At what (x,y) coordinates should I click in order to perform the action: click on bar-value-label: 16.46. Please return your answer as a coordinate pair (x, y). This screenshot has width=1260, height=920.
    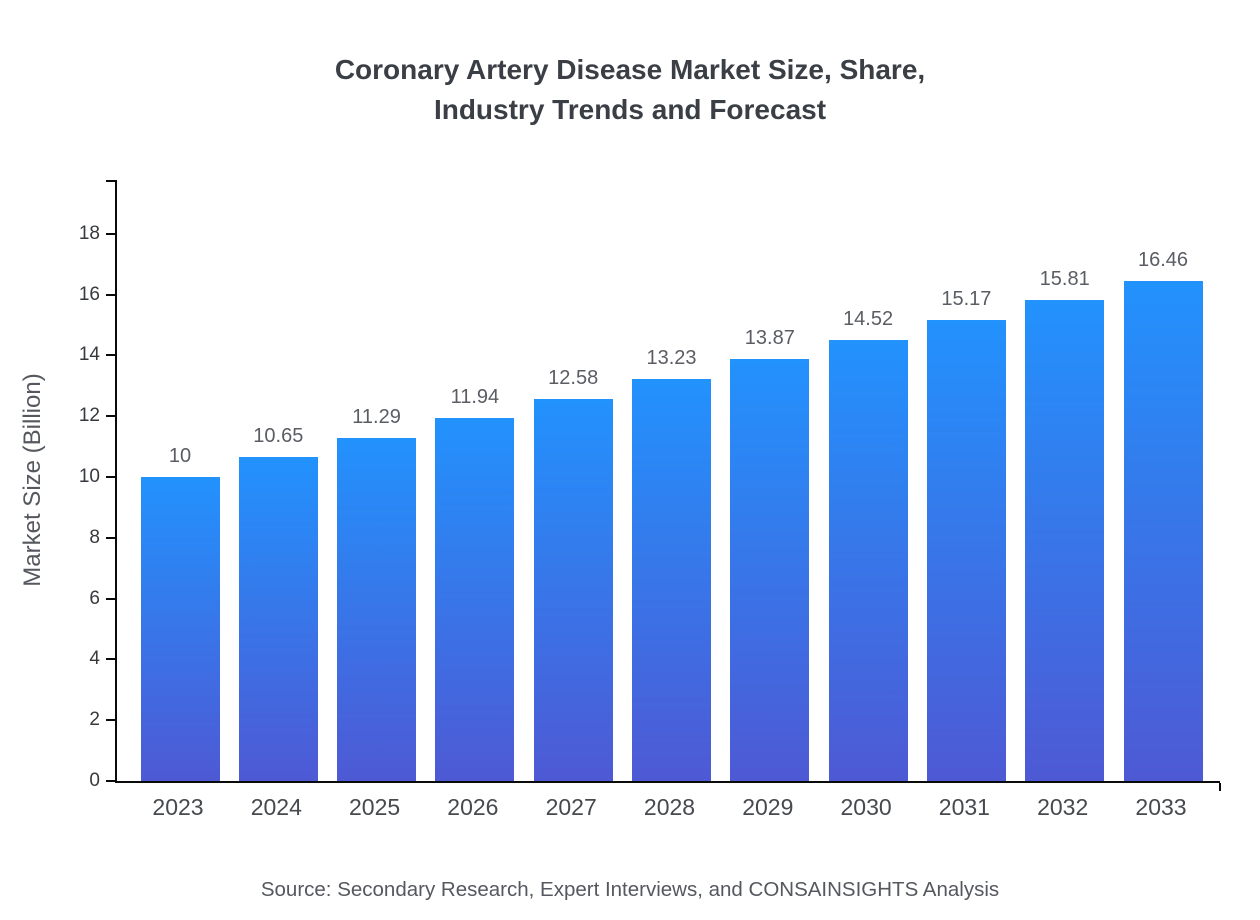
    Looking at the image, I should click on (1163, 259).